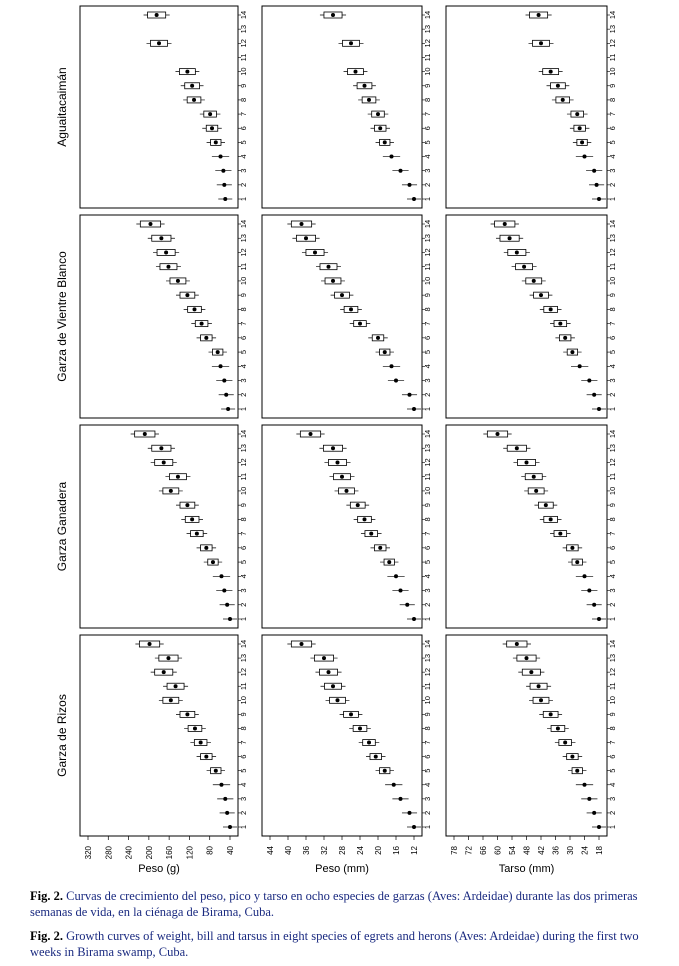 The height and width of the screenshot is (966, 679). I want to click on day-tick-label: 13, so click(243, 448).